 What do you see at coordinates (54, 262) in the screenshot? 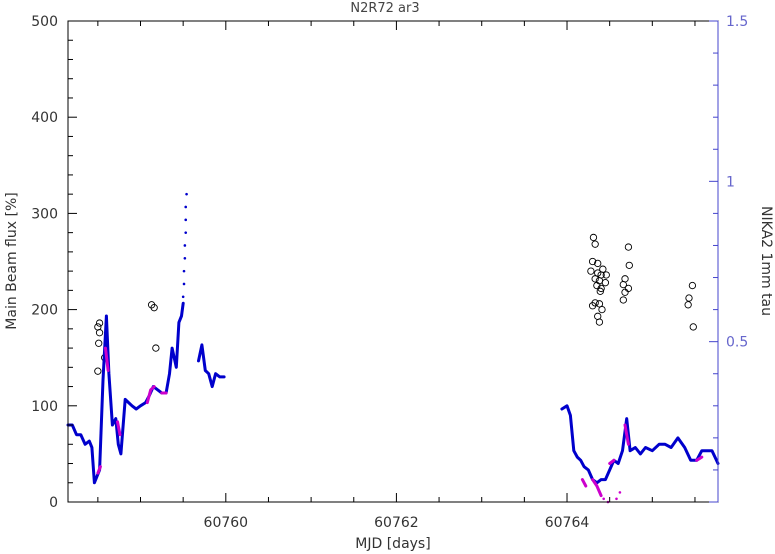
I see `y-axis-left: 0 100 200 300 400 500` at bounding box center [54, 262].